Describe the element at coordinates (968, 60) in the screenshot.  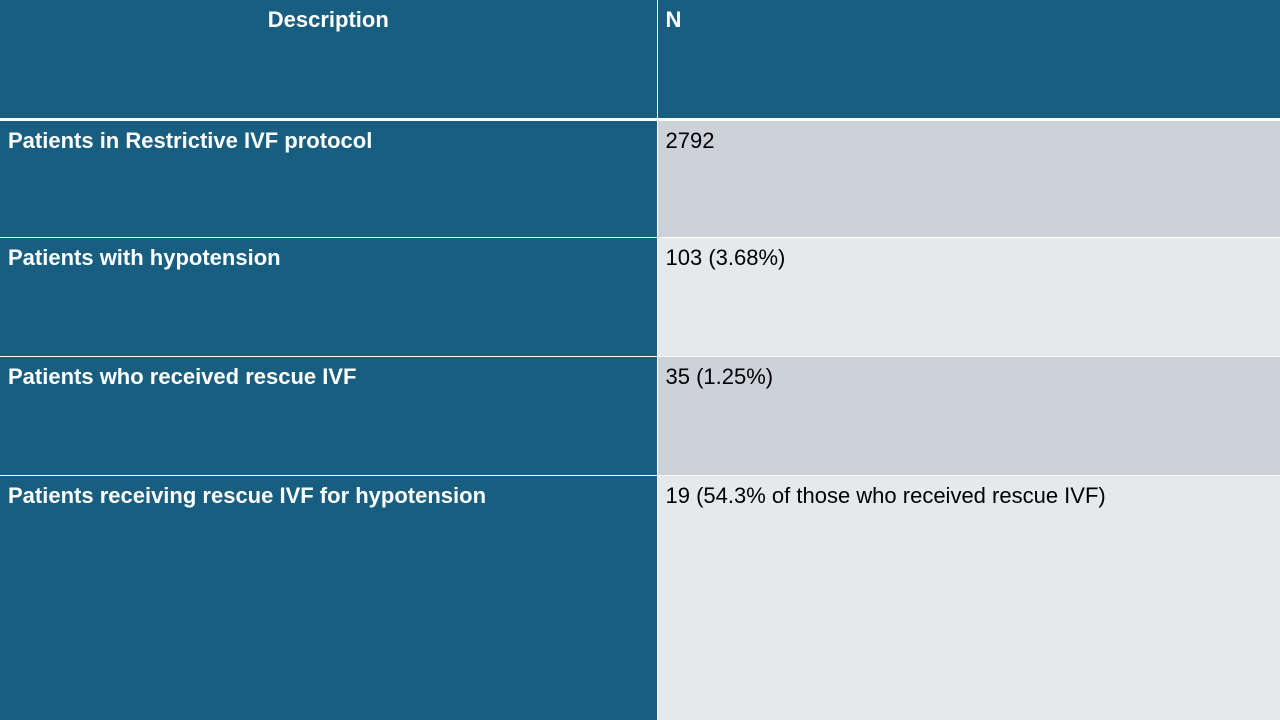
I see `column-header-n: N` at that location.